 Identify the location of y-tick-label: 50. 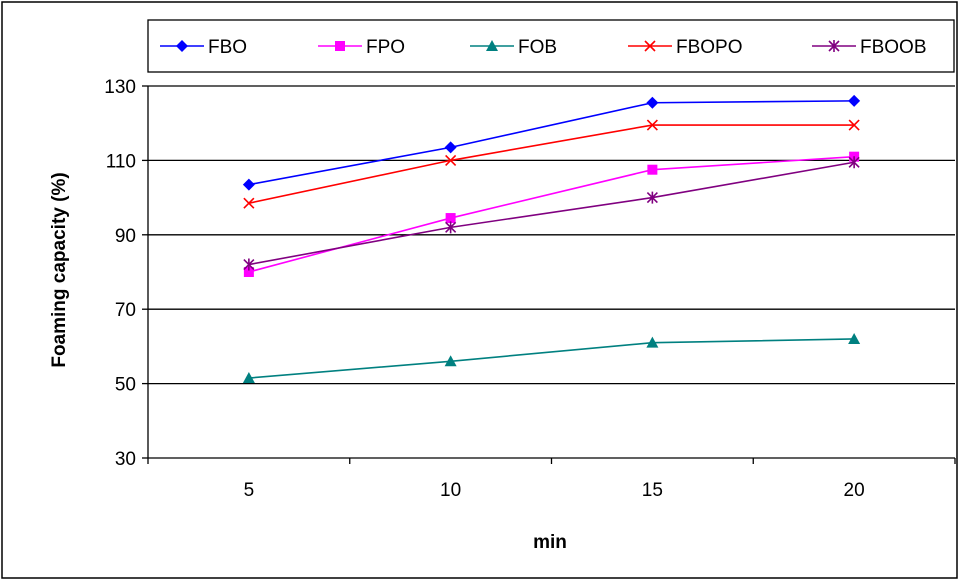
(125, 385).